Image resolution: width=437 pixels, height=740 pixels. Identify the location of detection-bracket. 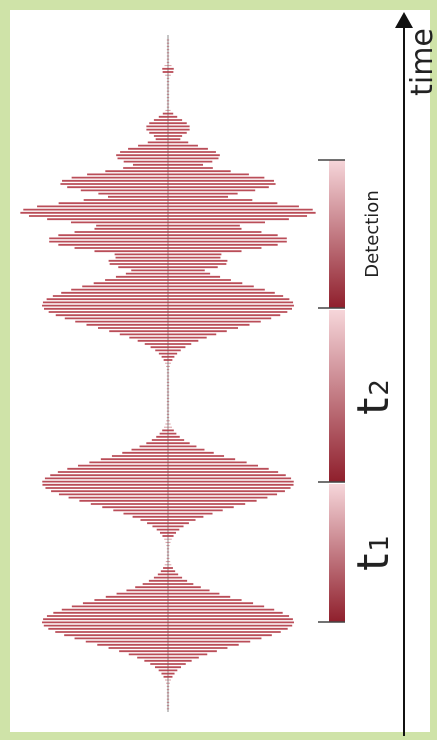
(331, 234).